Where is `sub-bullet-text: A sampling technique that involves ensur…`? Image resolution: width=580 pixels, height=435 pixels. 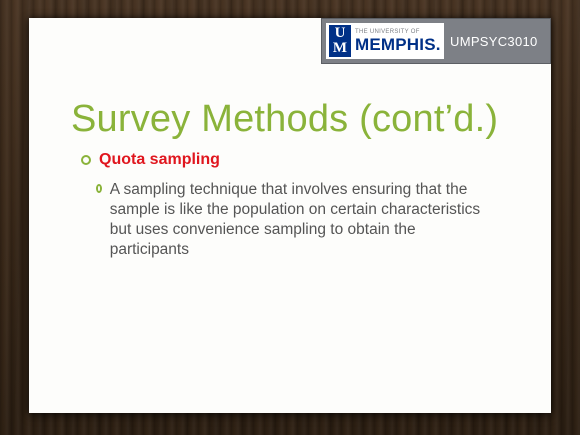 sub-bullet-text: A sampling technique that involves ensur… is located at coordinates (295, 219).